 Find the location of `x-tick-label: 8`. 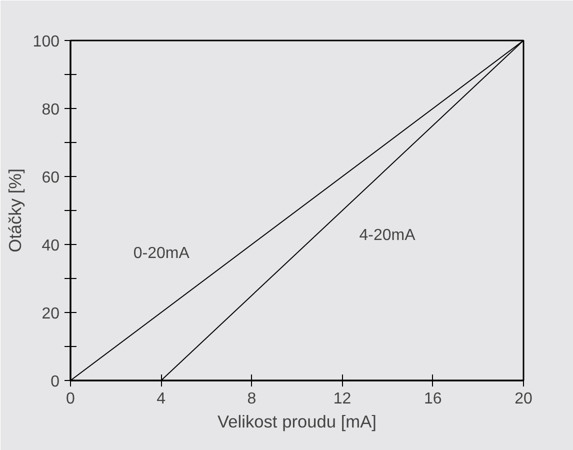

x-tick-label: 8 is located at coordinates (251, 399).